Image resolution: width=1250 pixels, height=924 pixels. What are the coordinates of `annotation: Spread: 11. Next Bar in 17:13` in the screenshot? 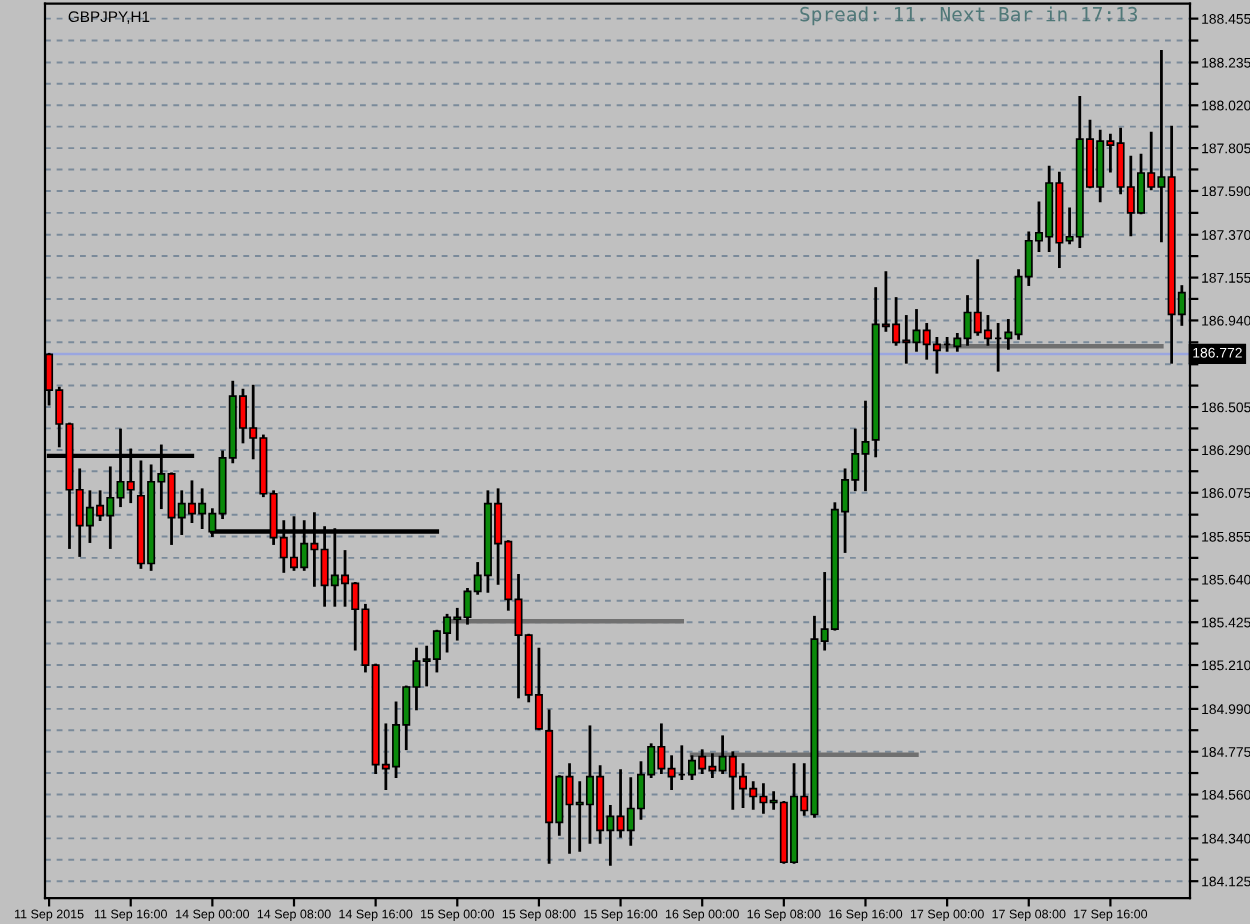 It's located at (969, 16).